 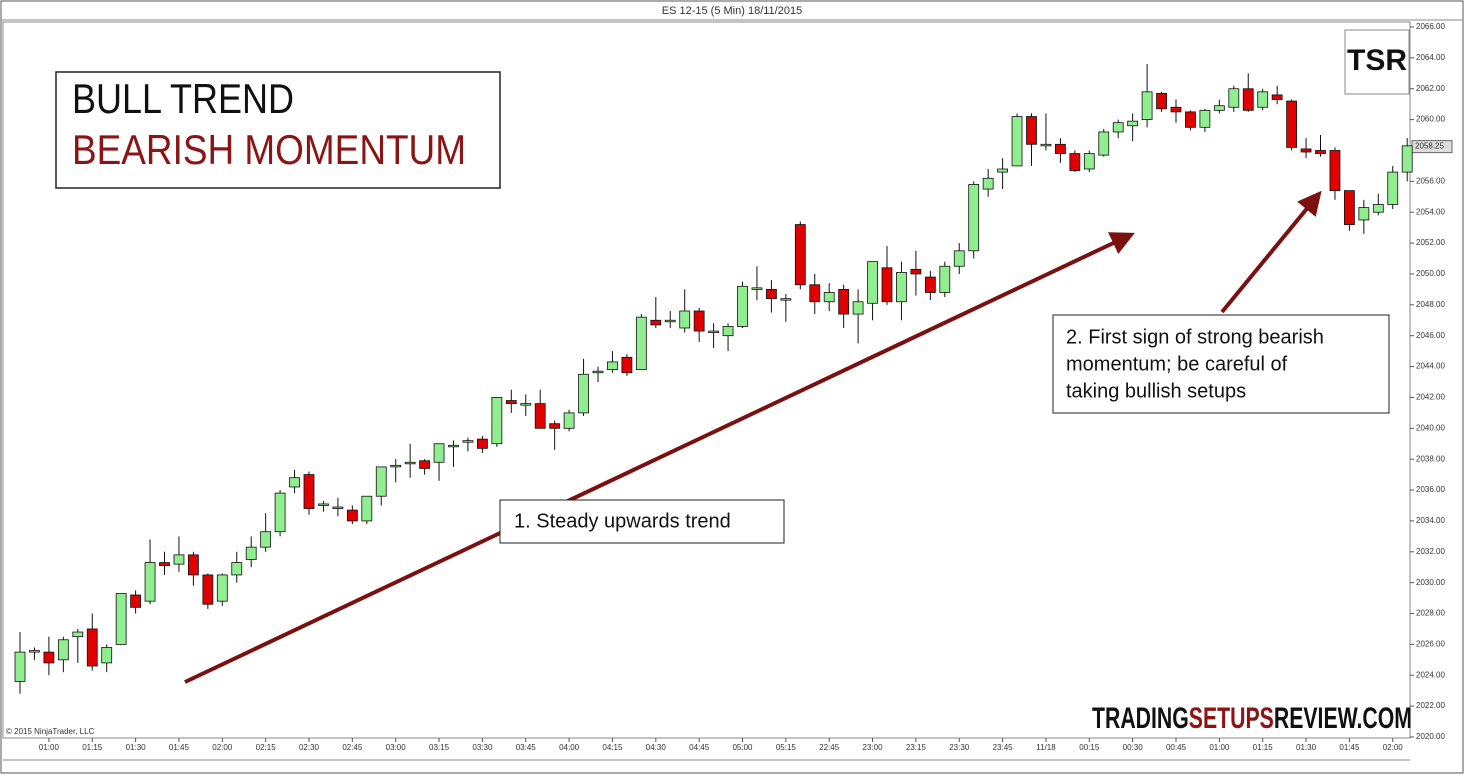 What do you see at coordinates (1430, 180) in the screenshot?
I see `y-tick-label: 2056.00` at bounding box center [1430, 180].